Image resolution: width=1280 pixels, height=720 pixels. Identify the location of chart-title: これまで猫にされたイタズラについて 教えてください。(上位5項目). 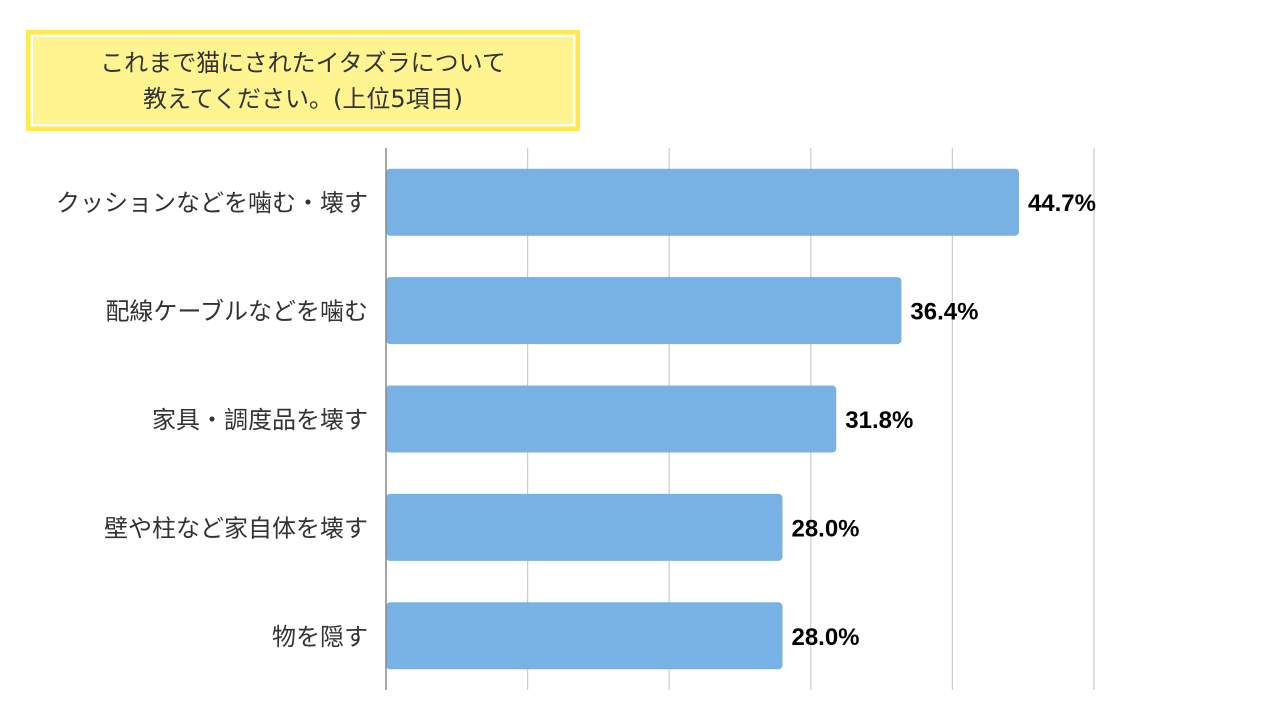
(303, 81).